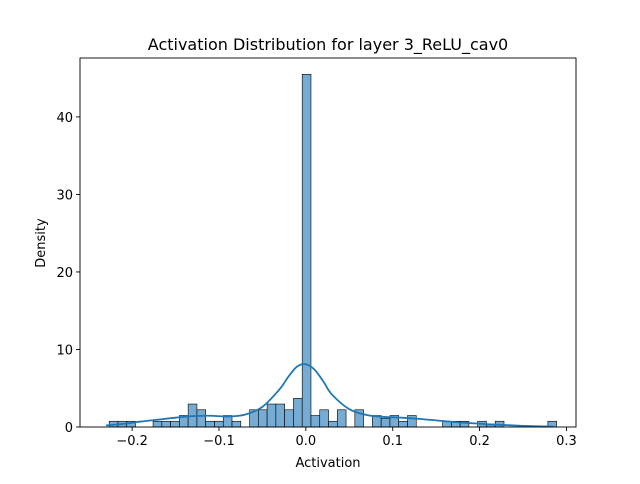 The height and width of the screenshot is (484, 640). Describe the element at coordinates (64, 350) in the screenshot. I see `y-tick-label: 10` at that location.